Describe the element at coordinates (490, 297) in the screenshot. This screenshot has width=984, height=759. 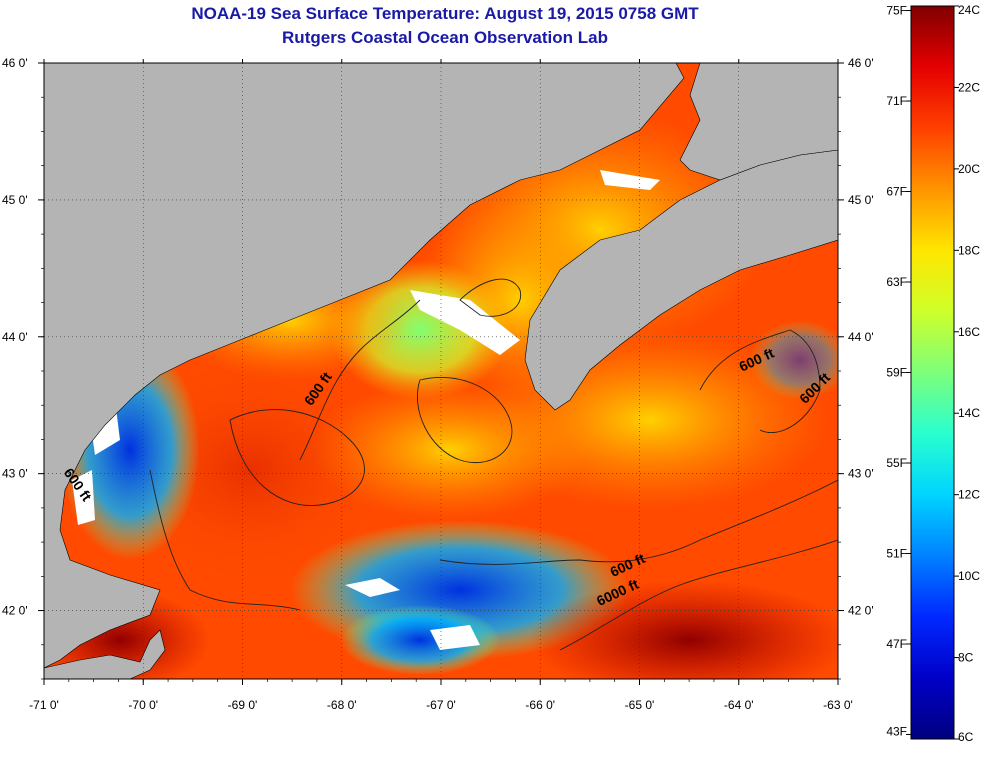
I see `contour-bay` at that location.